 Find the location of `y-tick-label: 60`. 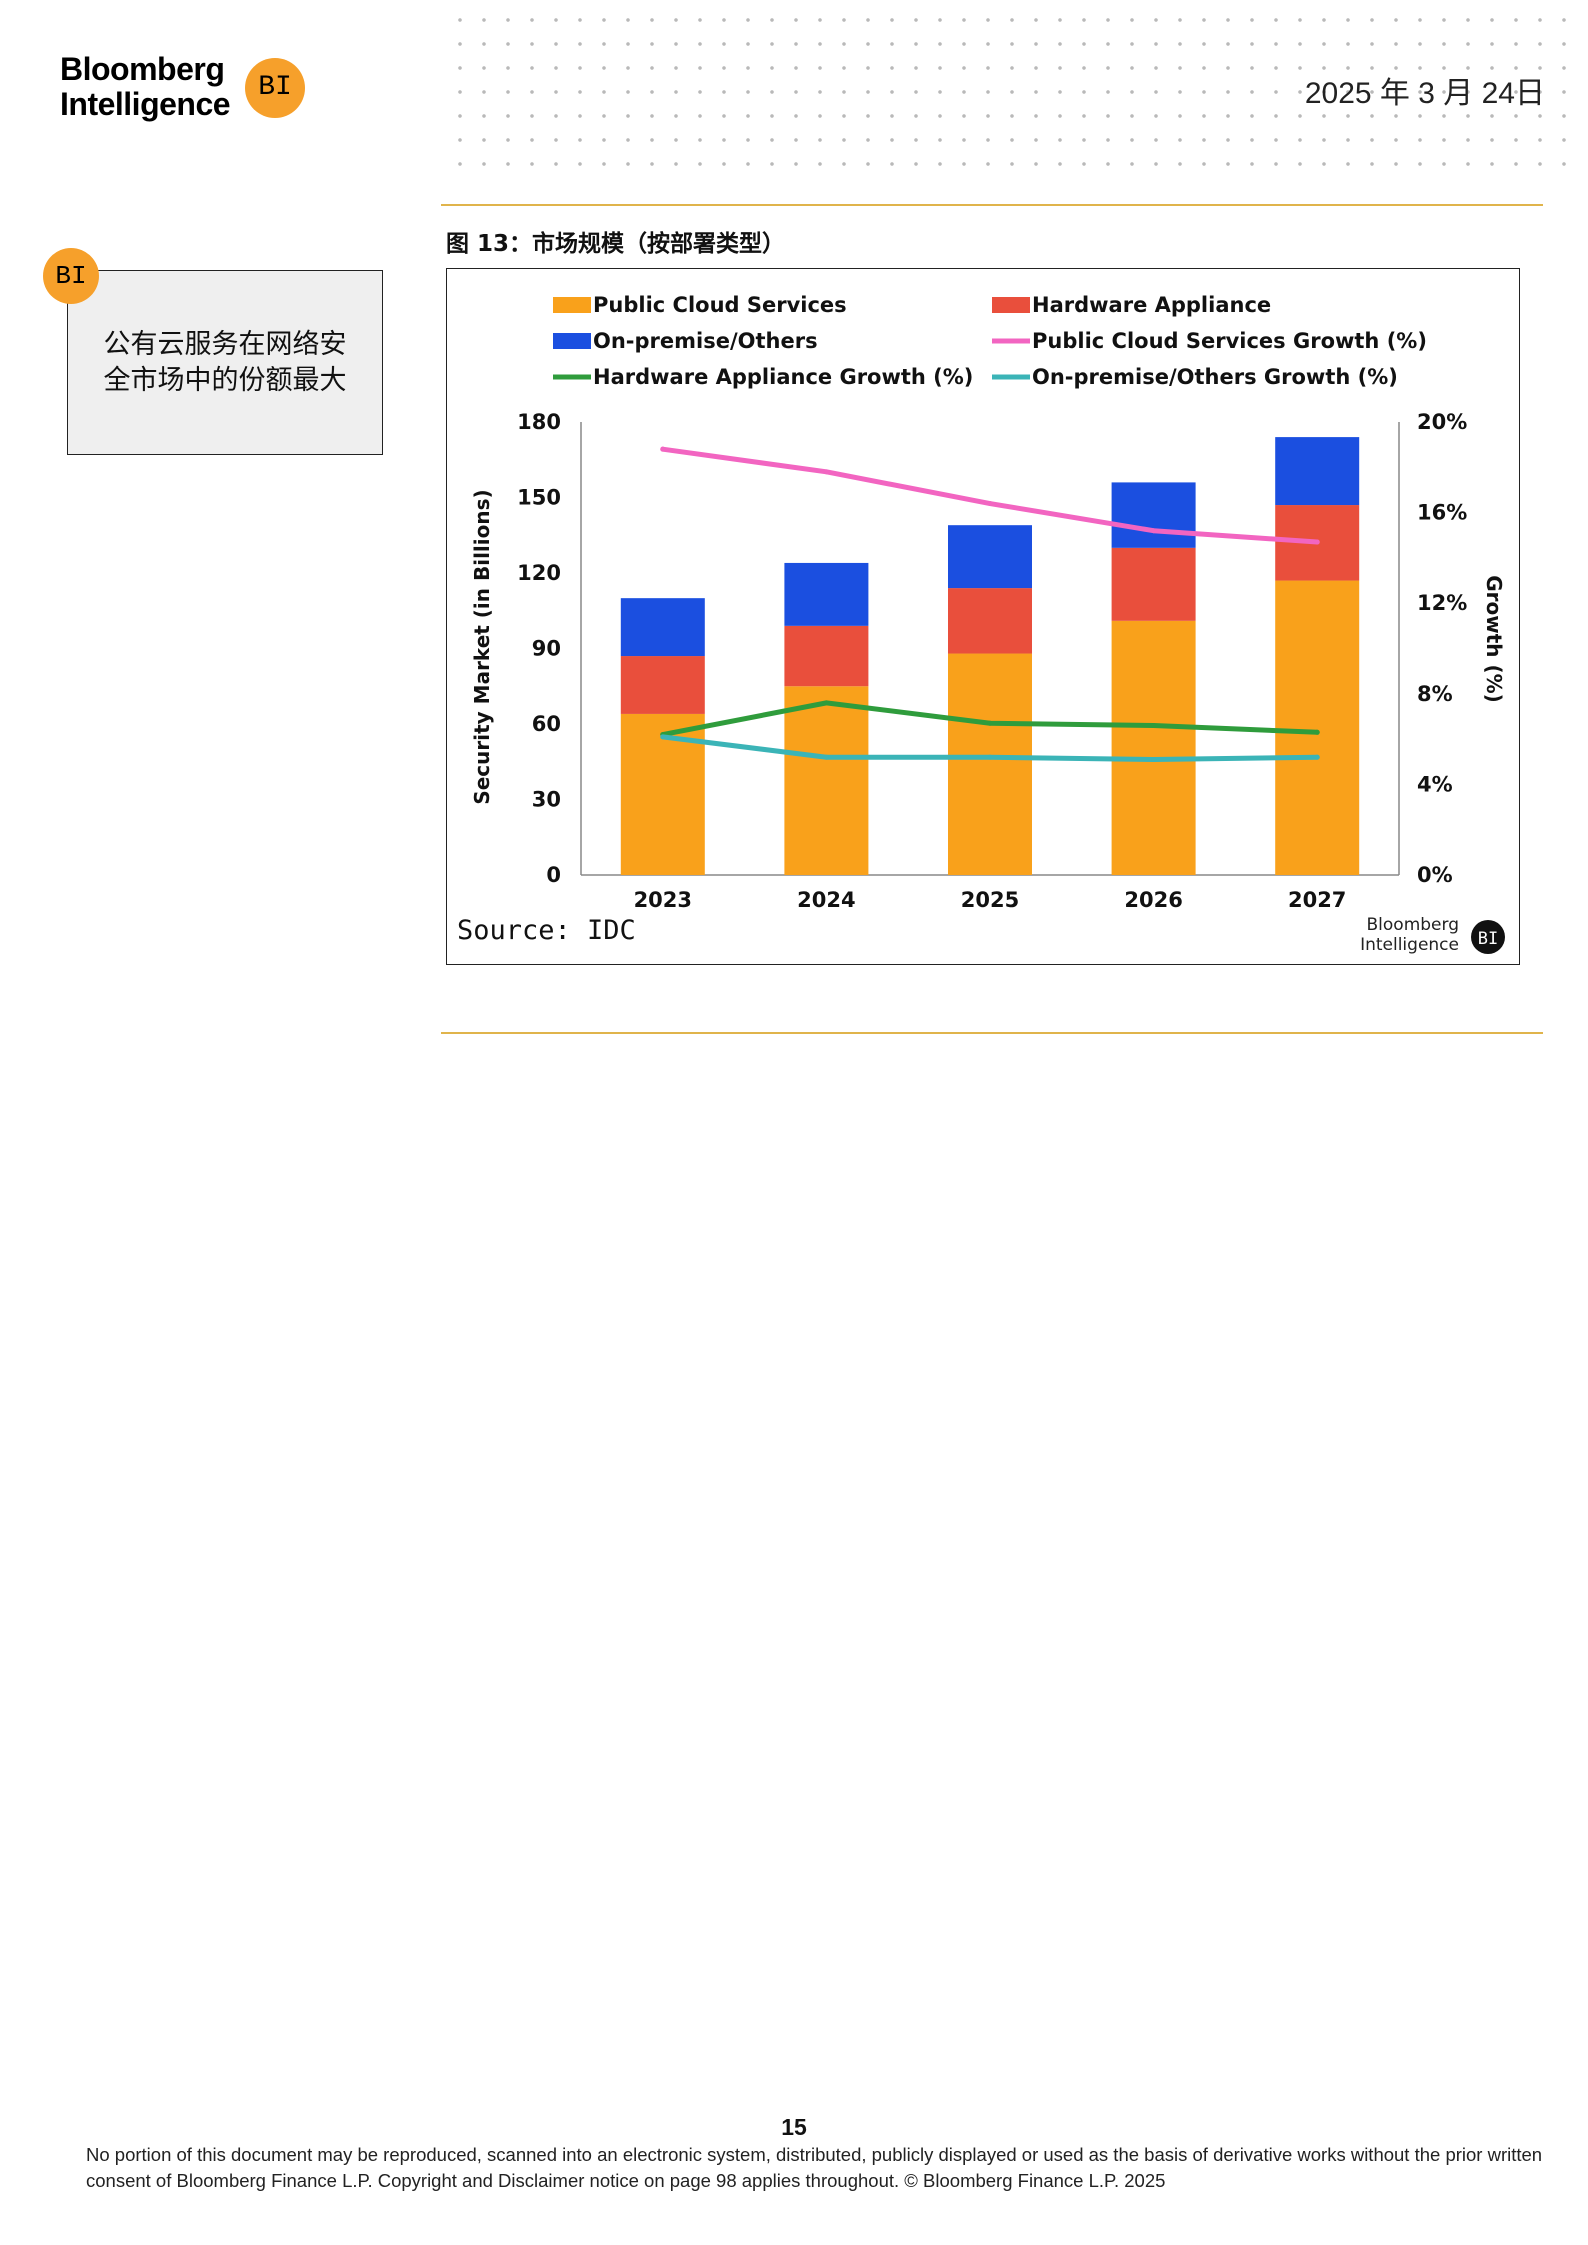

y-tick-label: 60 is located at coordinates (546, 724).